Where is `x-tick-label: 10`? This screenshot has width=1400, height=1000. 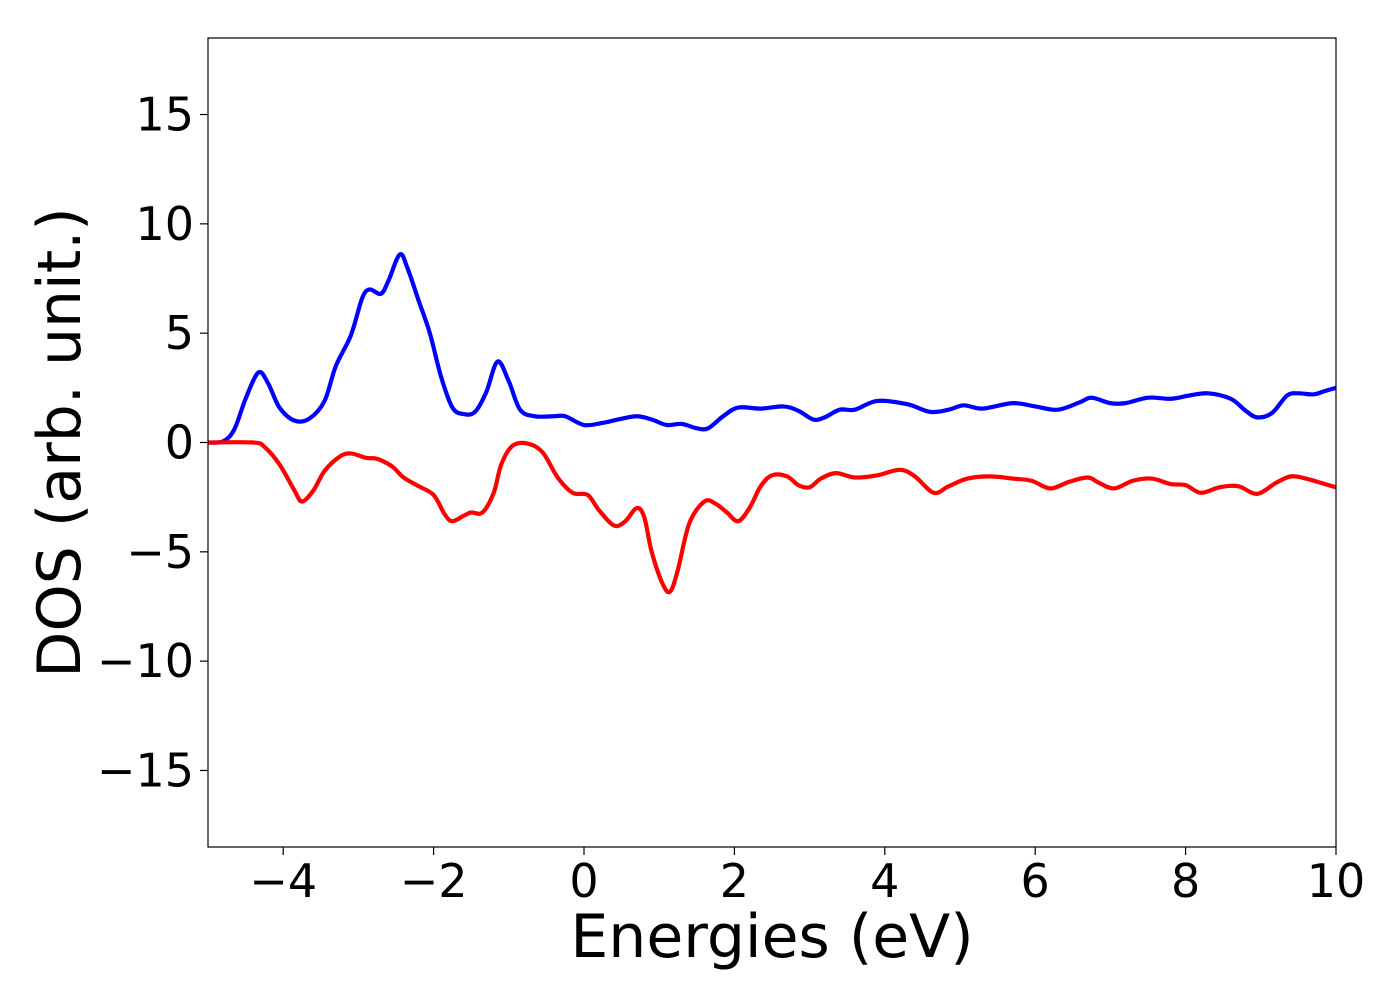 x-tick-label: 10 is located at coordinates (1336, 881).